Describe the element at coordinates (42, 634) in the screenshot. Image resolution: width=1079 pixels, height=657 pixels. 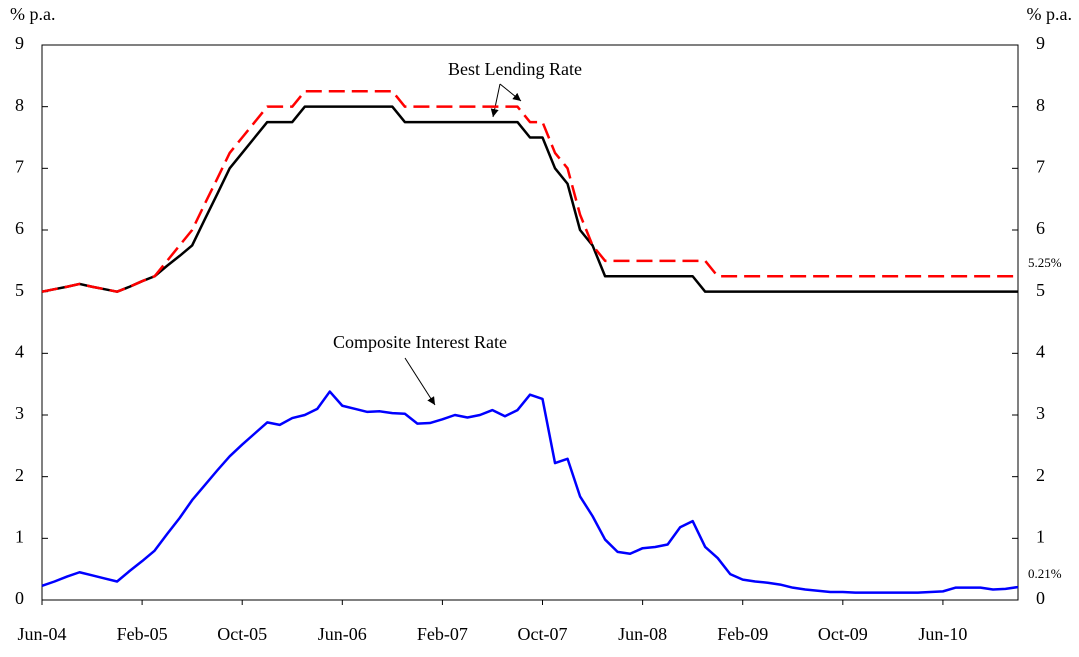
I see `x-tick-label: Jun-04` at that location.